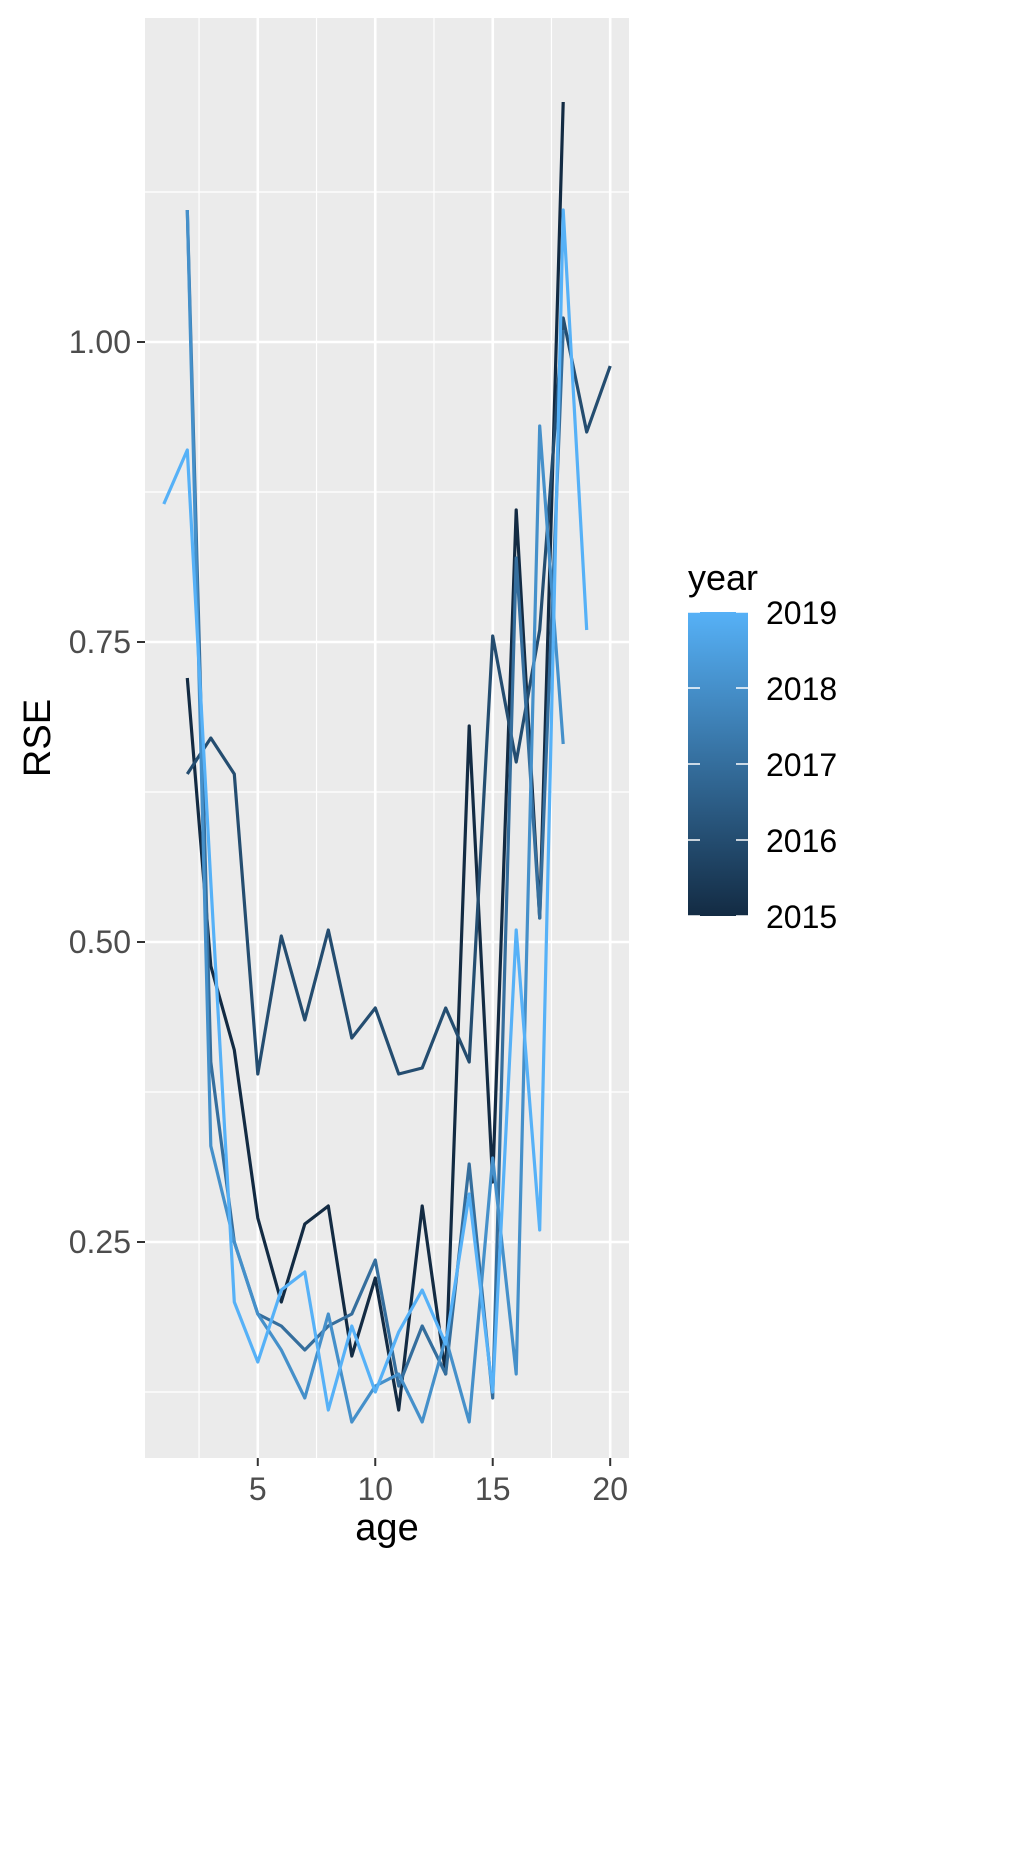  Describe the element at coordinates (801, 765) in the screenshot. I see `legend-label: 2017` at that location.